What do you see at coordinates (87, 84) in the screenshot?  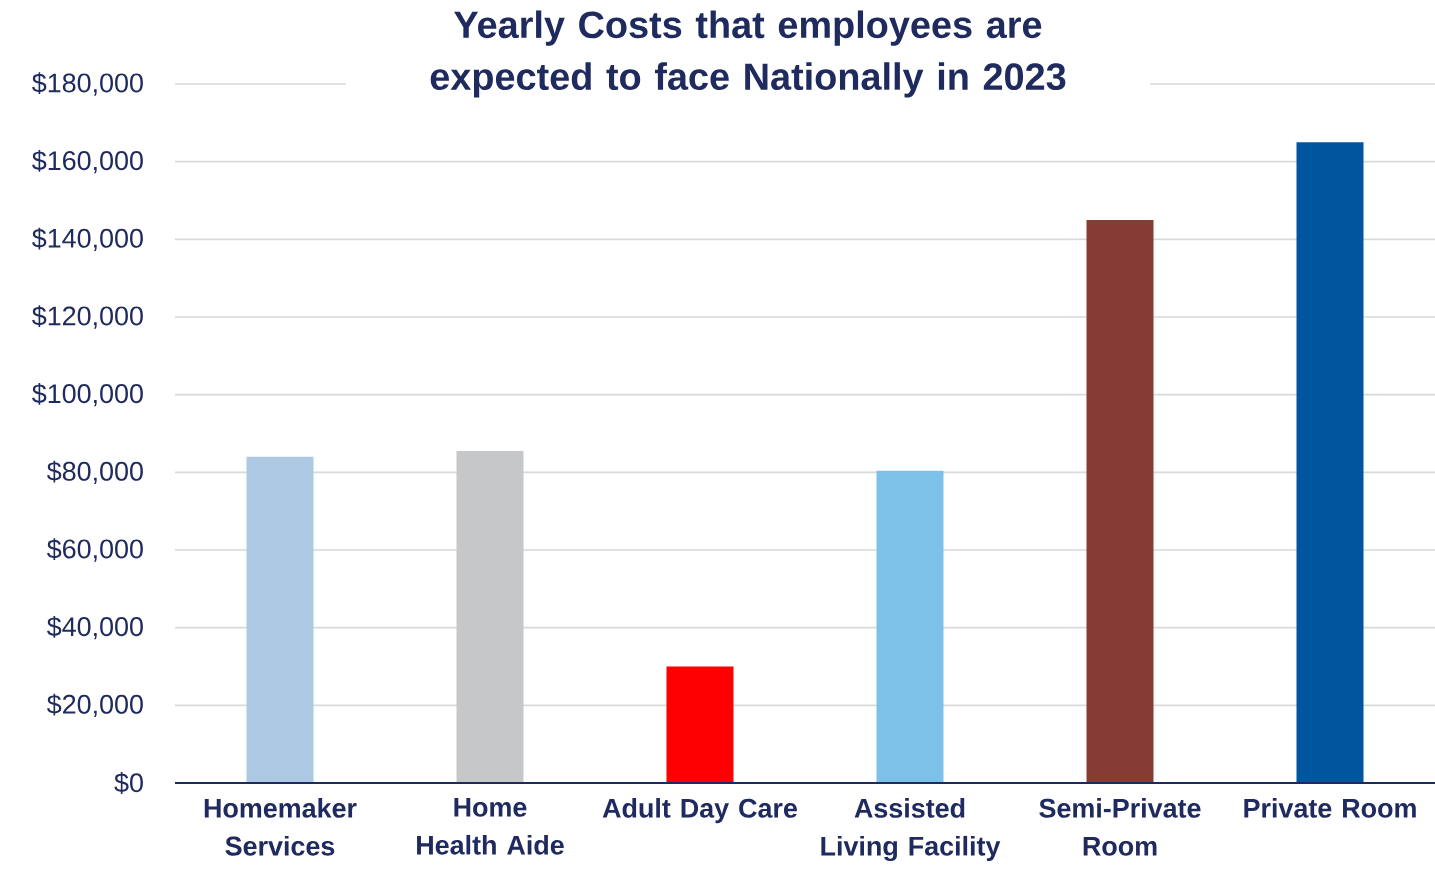 I see `y-tick-label: $180,000` at bounding box center [87, 84].